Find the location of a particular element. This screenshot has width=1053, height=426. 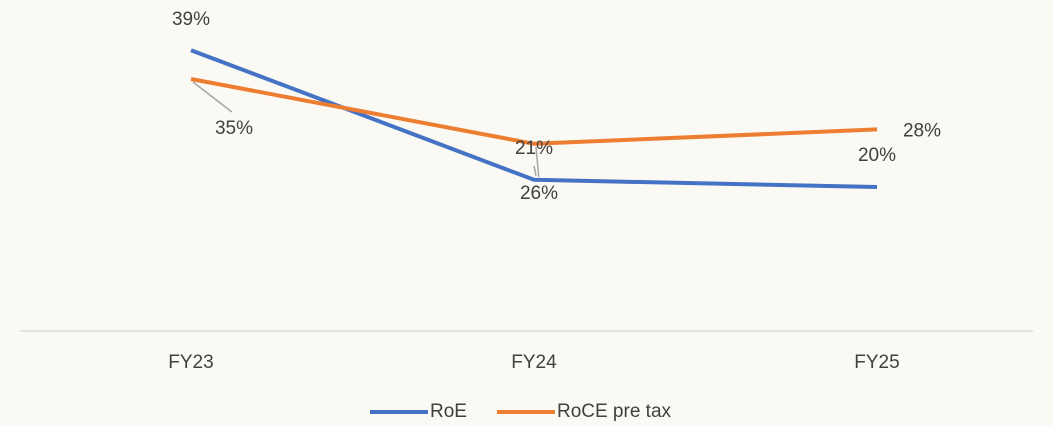

x-tick-label: FY25 is located at coordinates (876, 362).